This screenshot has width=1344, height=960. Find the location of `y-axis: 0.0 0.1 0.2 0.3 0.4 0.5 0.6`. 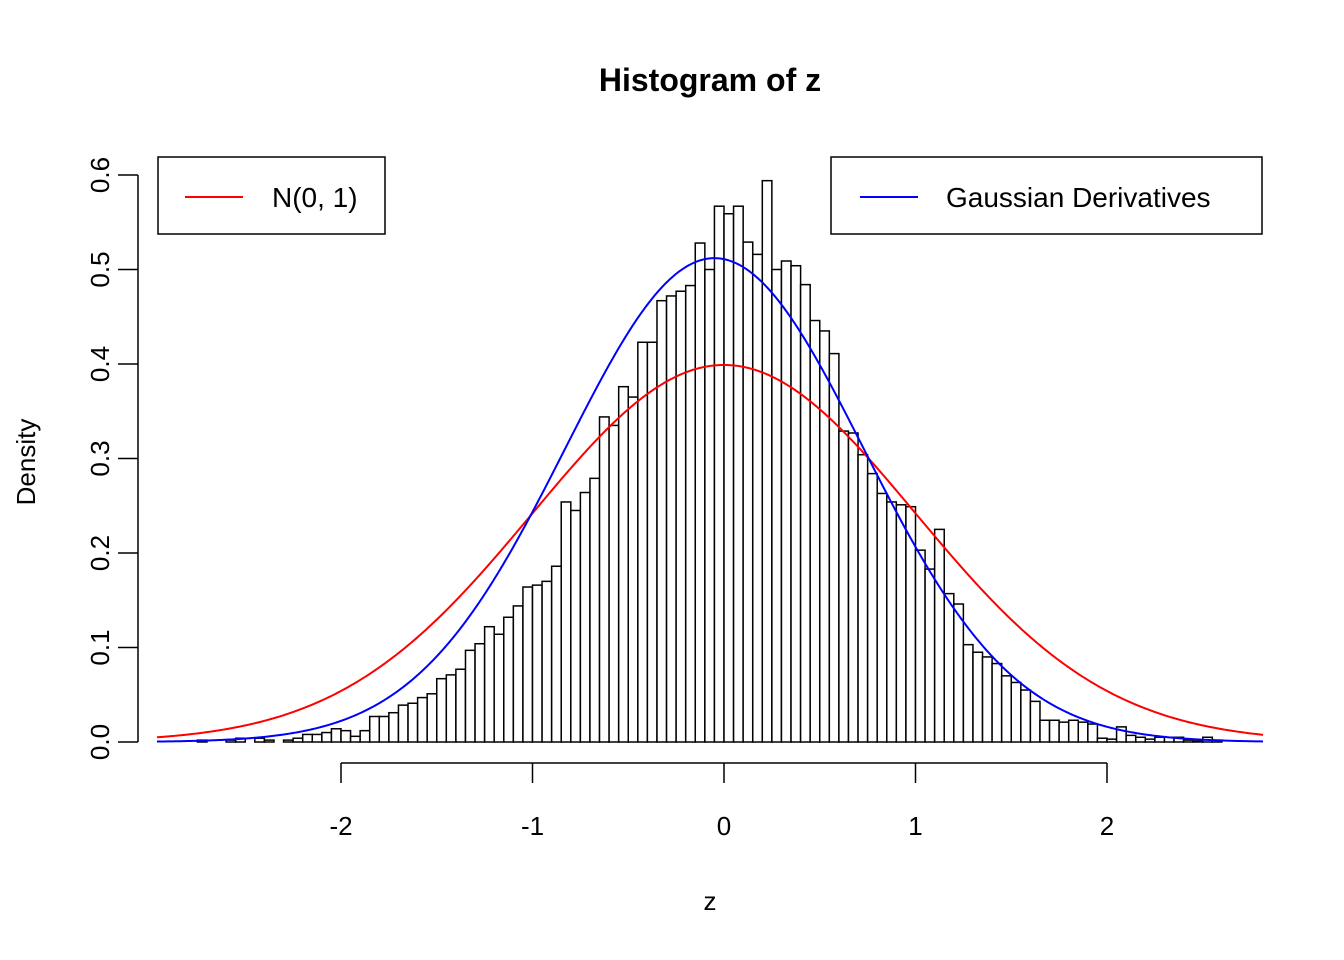

y-axis: 0.0 0.1 0.2 0.3 0.4 0.5 0.6 is located at coordinates (112, 458).